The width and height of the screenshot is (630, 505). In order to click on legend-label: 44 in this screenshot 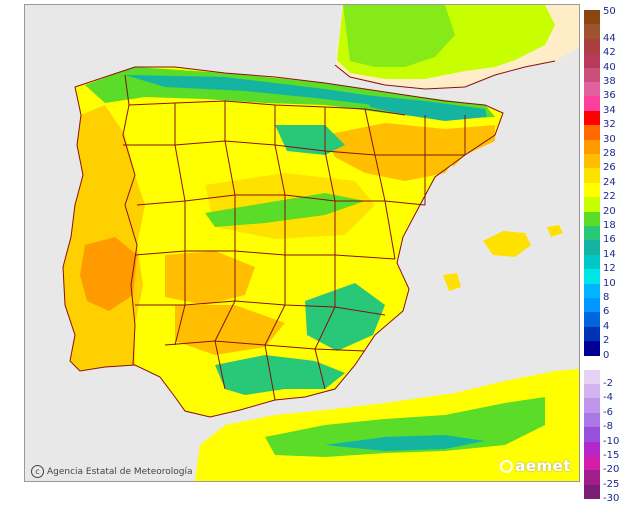, I will do `click(609, 39)`.